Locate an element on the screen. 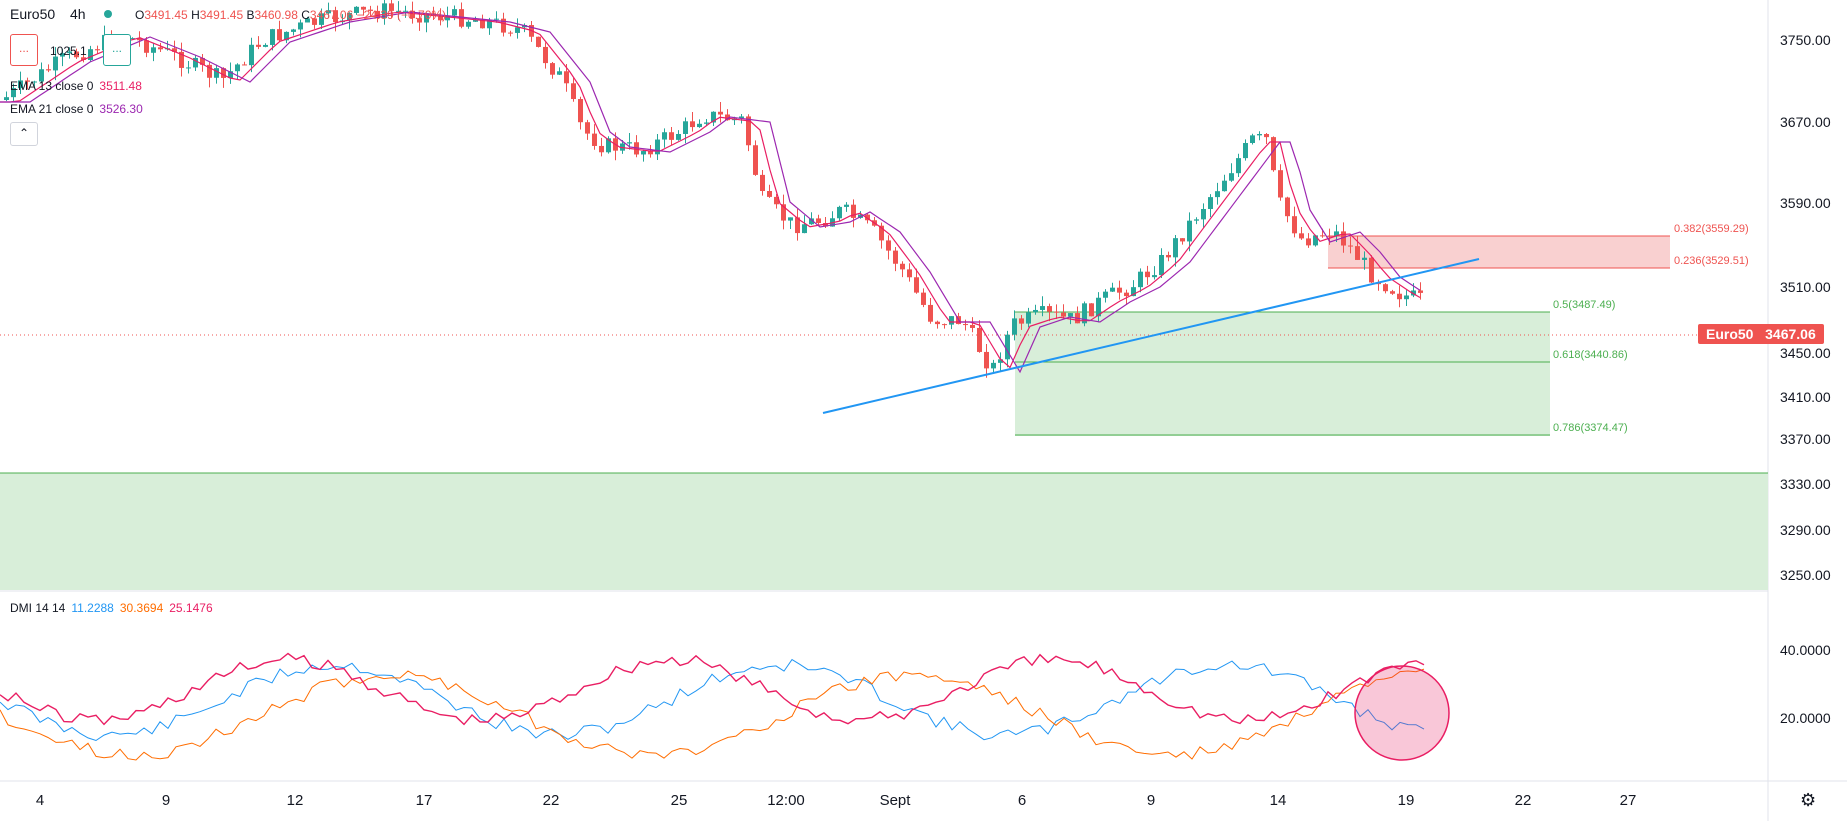 The image size is (1847, 821). collapse-legend-button: ⌃ is located at coordinates (24, 134).